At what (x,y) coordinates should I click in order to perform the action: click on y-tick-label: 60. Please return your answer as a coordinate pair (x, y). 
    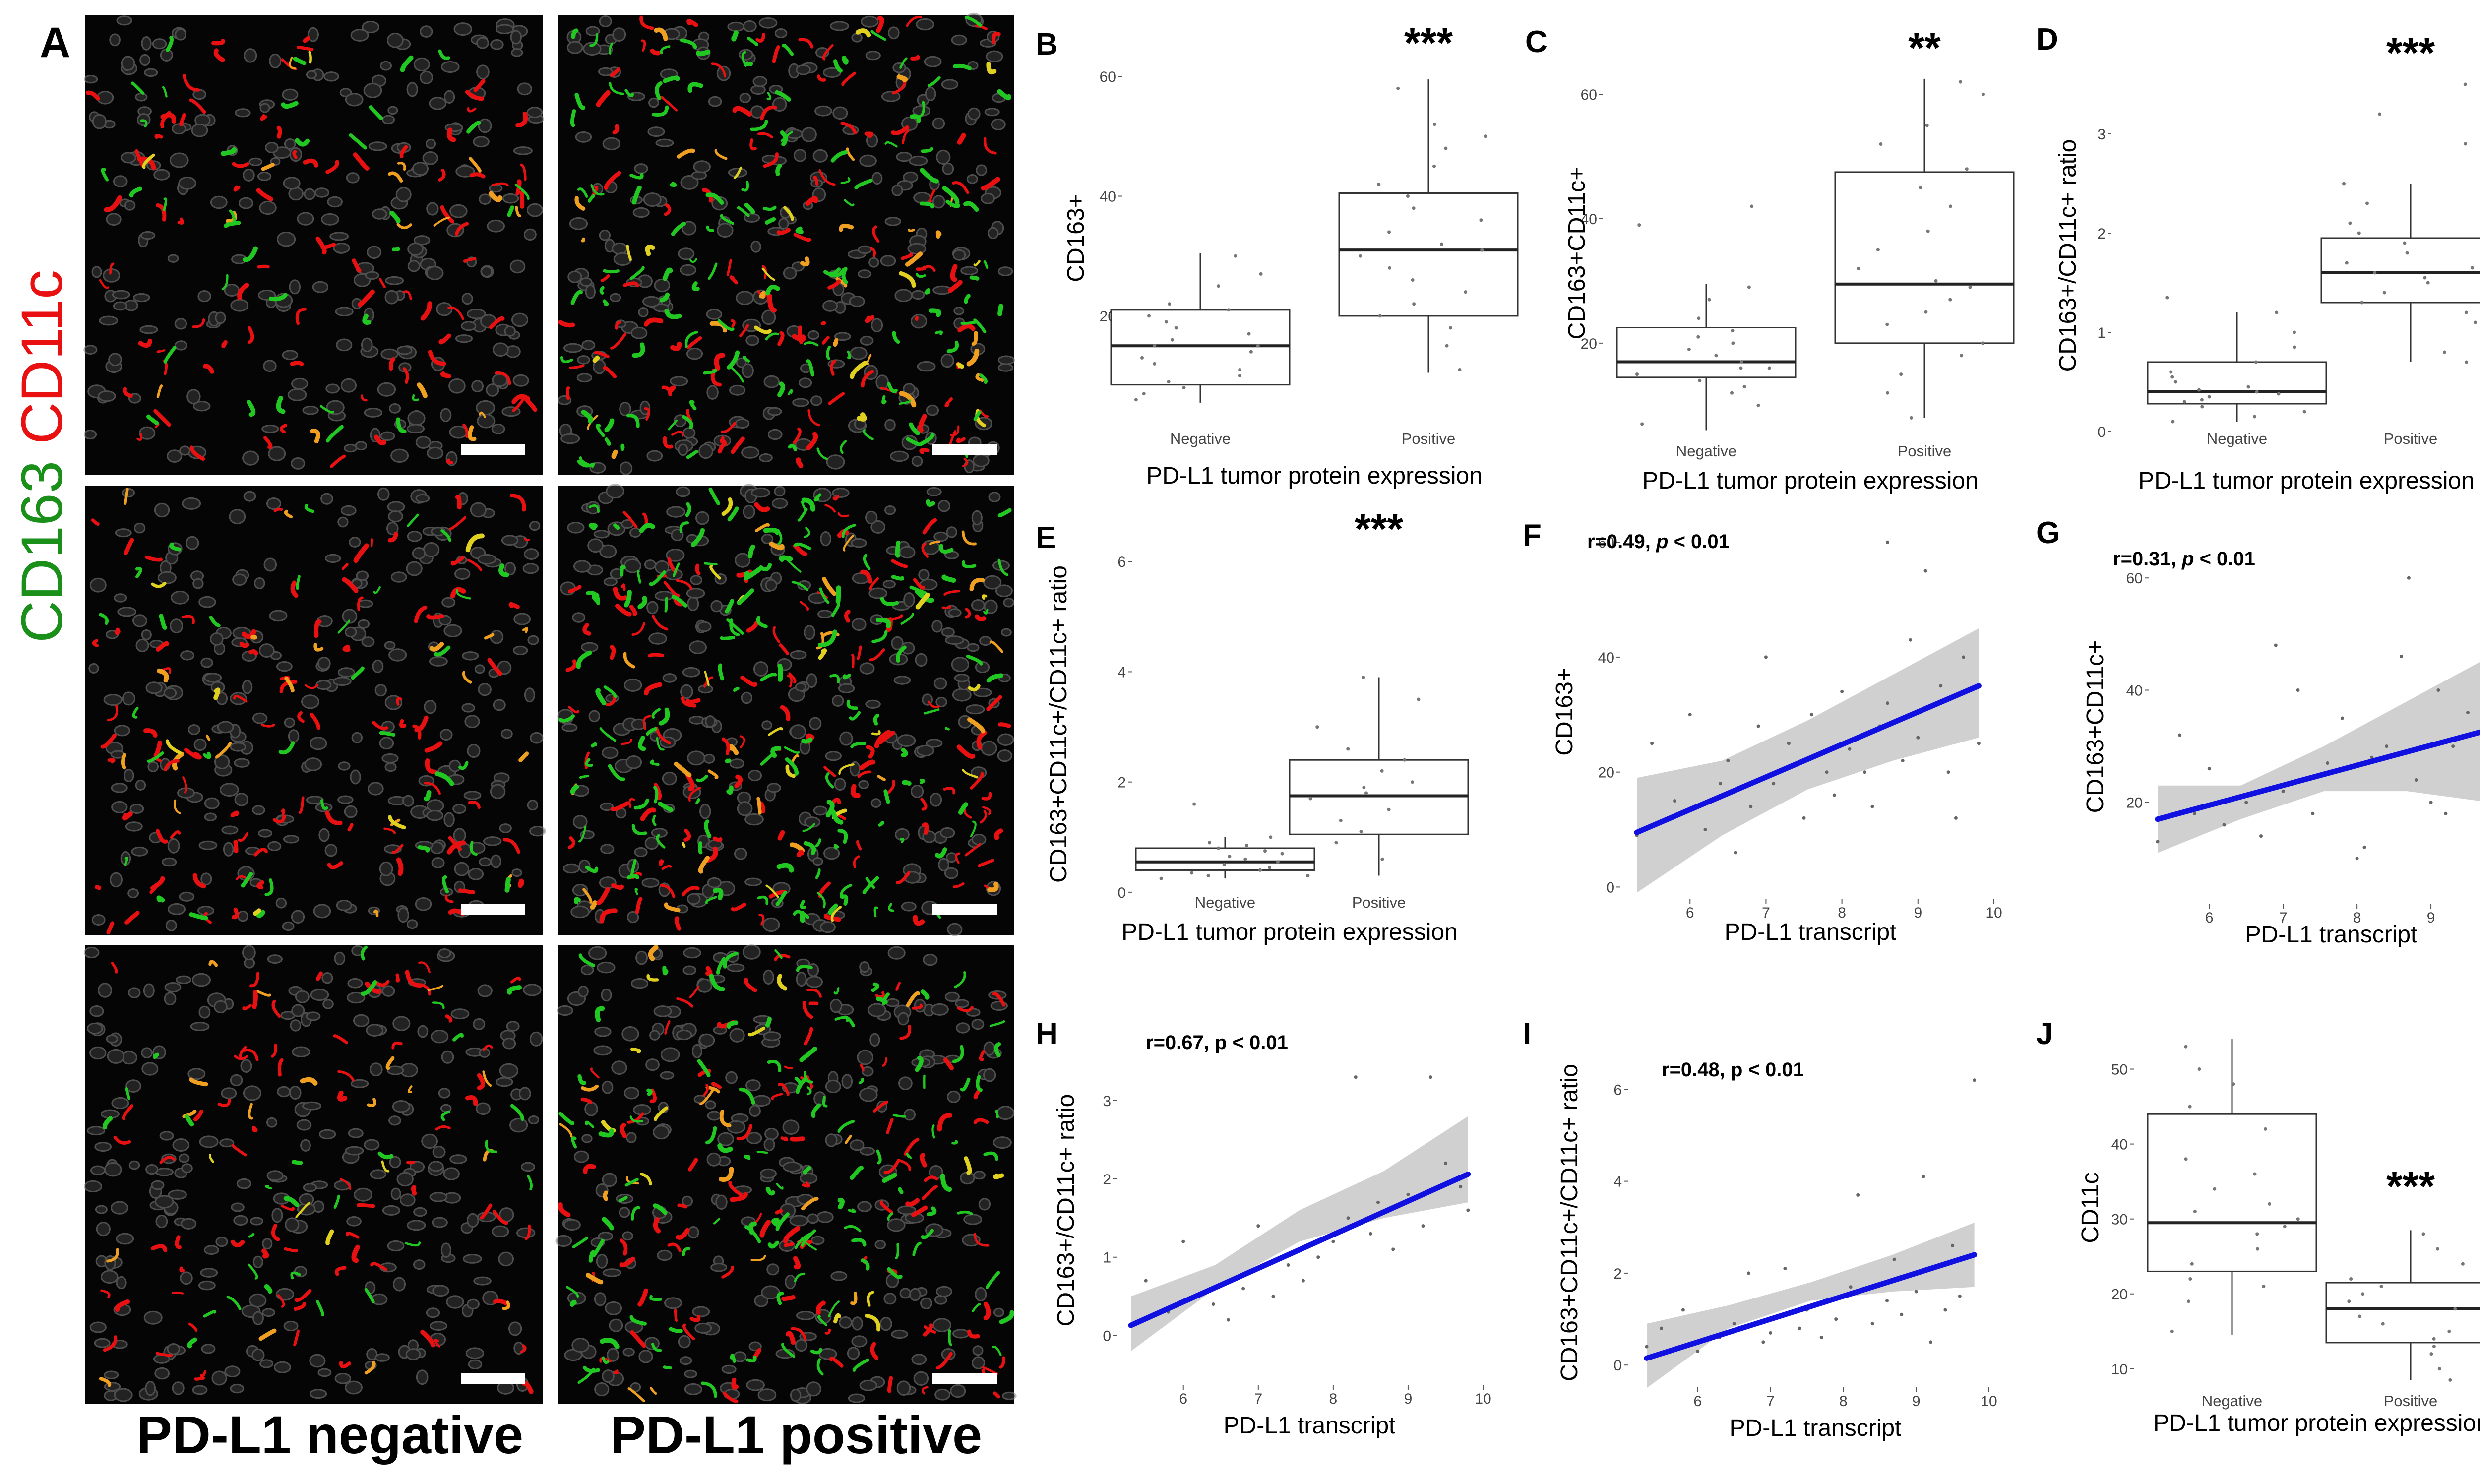
    Looking at the image, I should click on (1589, 95).